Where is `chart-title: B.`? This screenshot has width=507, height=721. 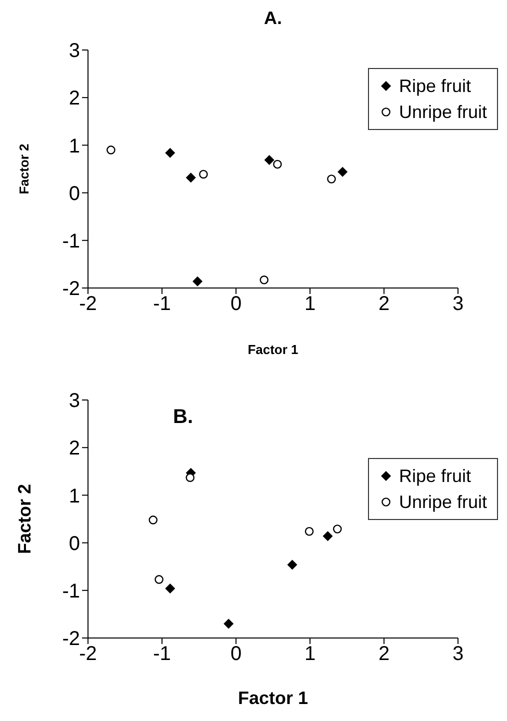 chart-title: B. is located at coordinates (183, 417).